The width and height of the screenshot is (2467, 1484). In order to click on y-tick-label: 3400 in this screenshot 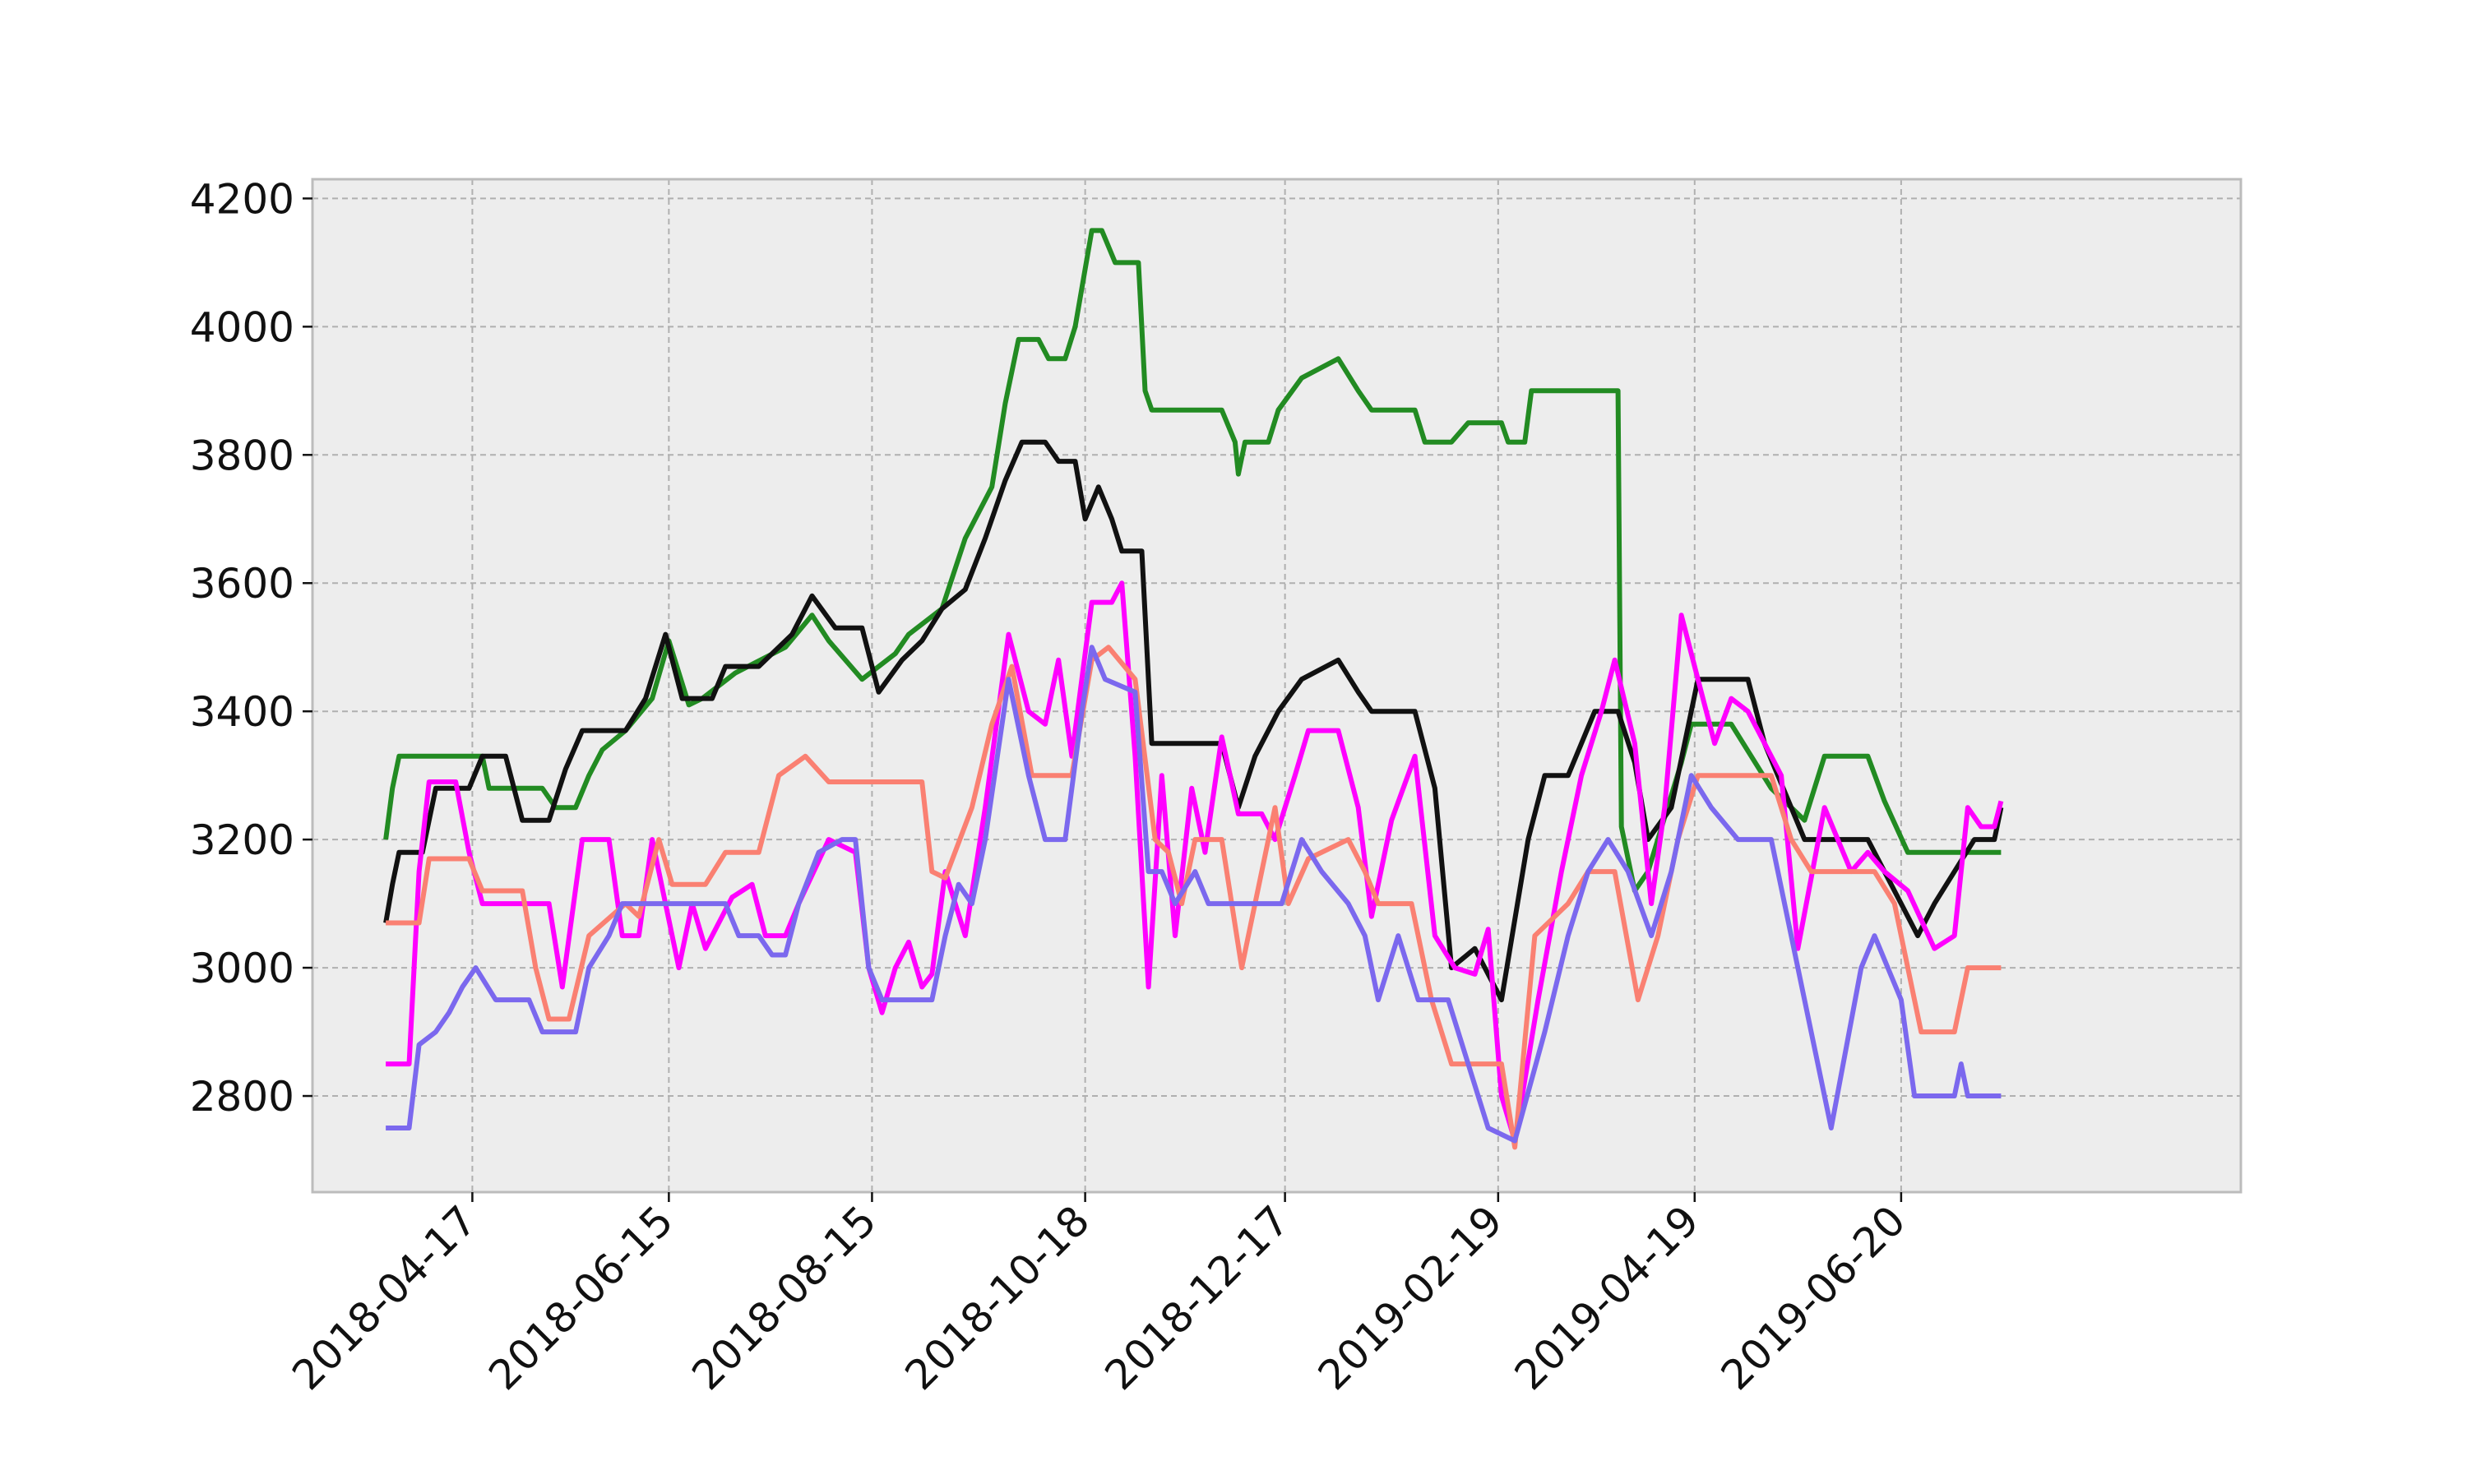, I will do `click(242, 712)`.